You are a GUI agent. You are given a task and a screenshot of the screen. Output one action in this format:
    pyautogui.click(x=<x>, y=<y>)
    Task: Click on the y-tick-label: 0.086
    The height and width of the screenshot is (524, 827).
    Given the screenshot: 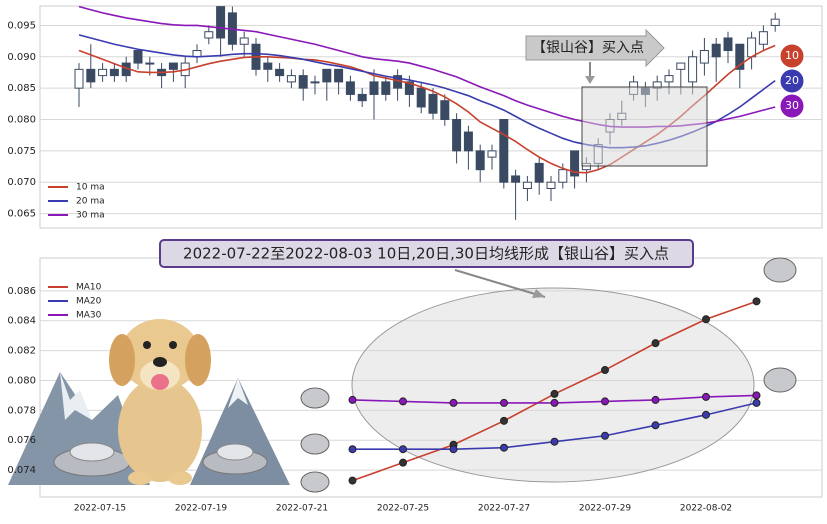 What is the action you would take?
    pyautogui.click(x=21, y=291)
    